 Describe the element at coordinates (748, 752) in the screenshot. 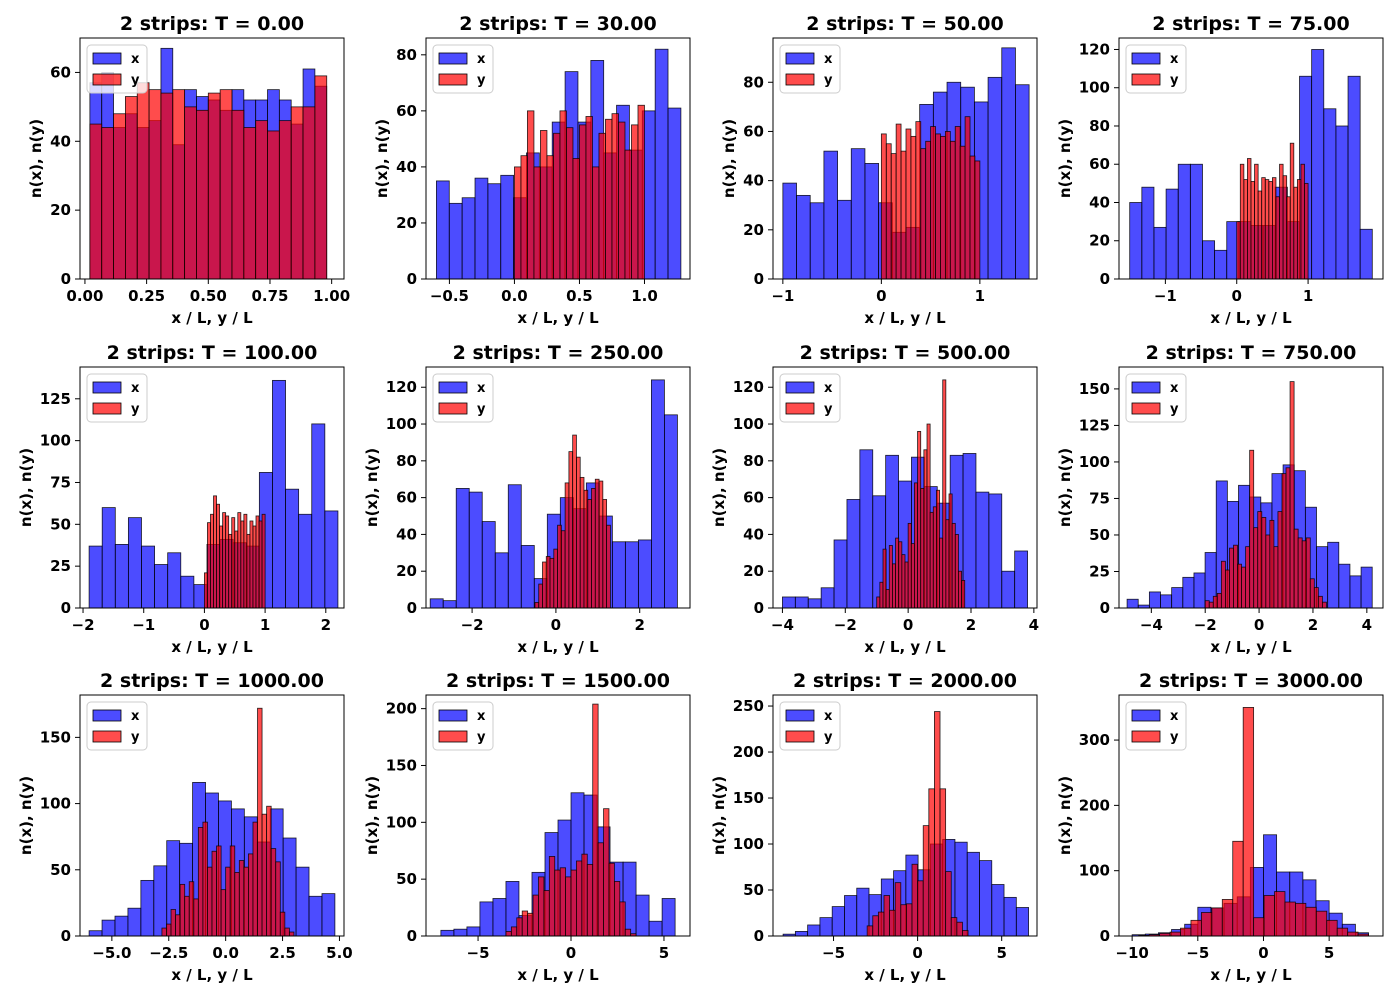

I see `y-tick-label: 200` at that location.